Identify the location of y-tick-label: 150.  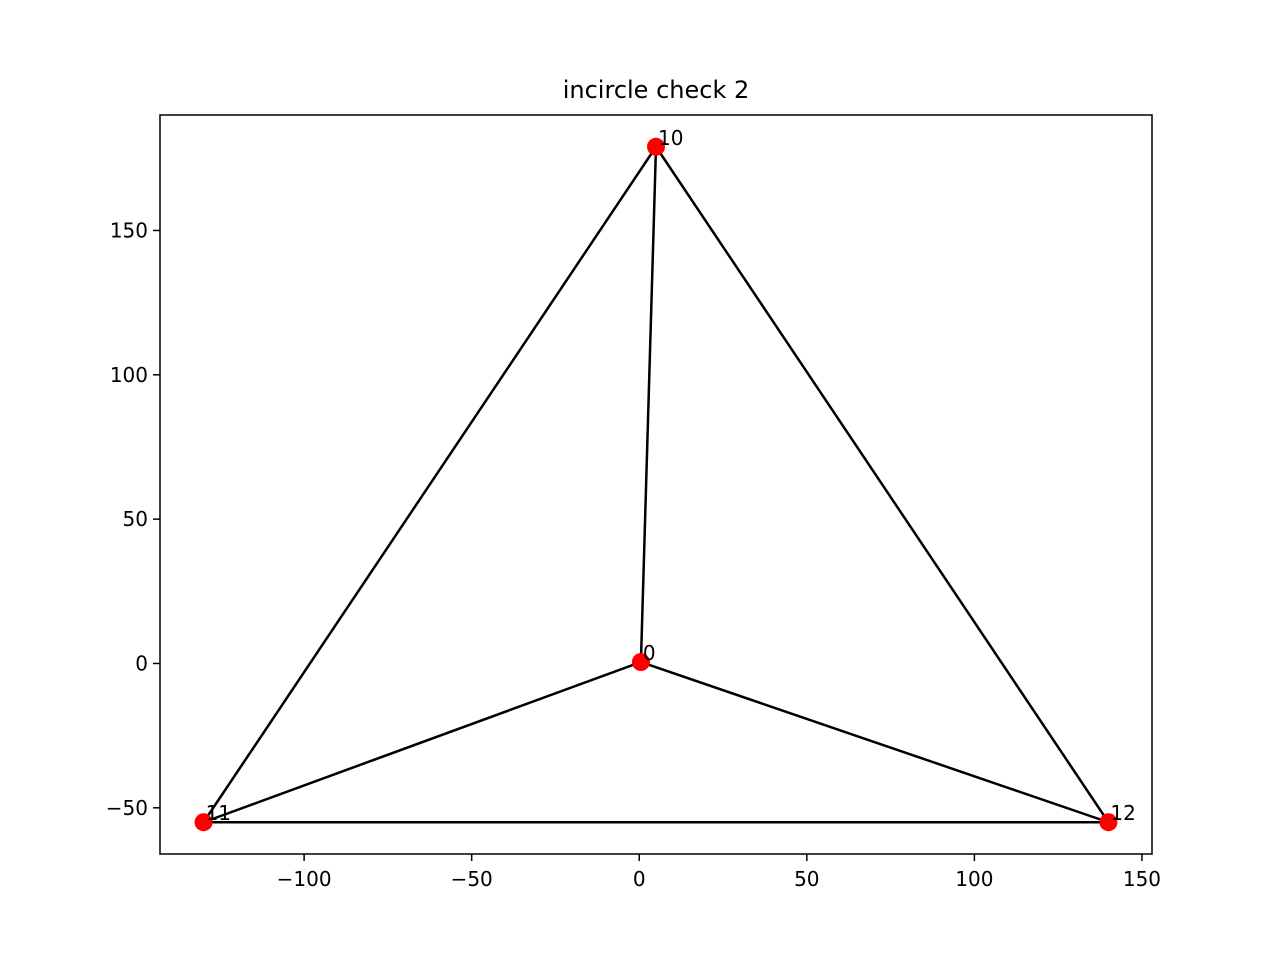
(129, 230).